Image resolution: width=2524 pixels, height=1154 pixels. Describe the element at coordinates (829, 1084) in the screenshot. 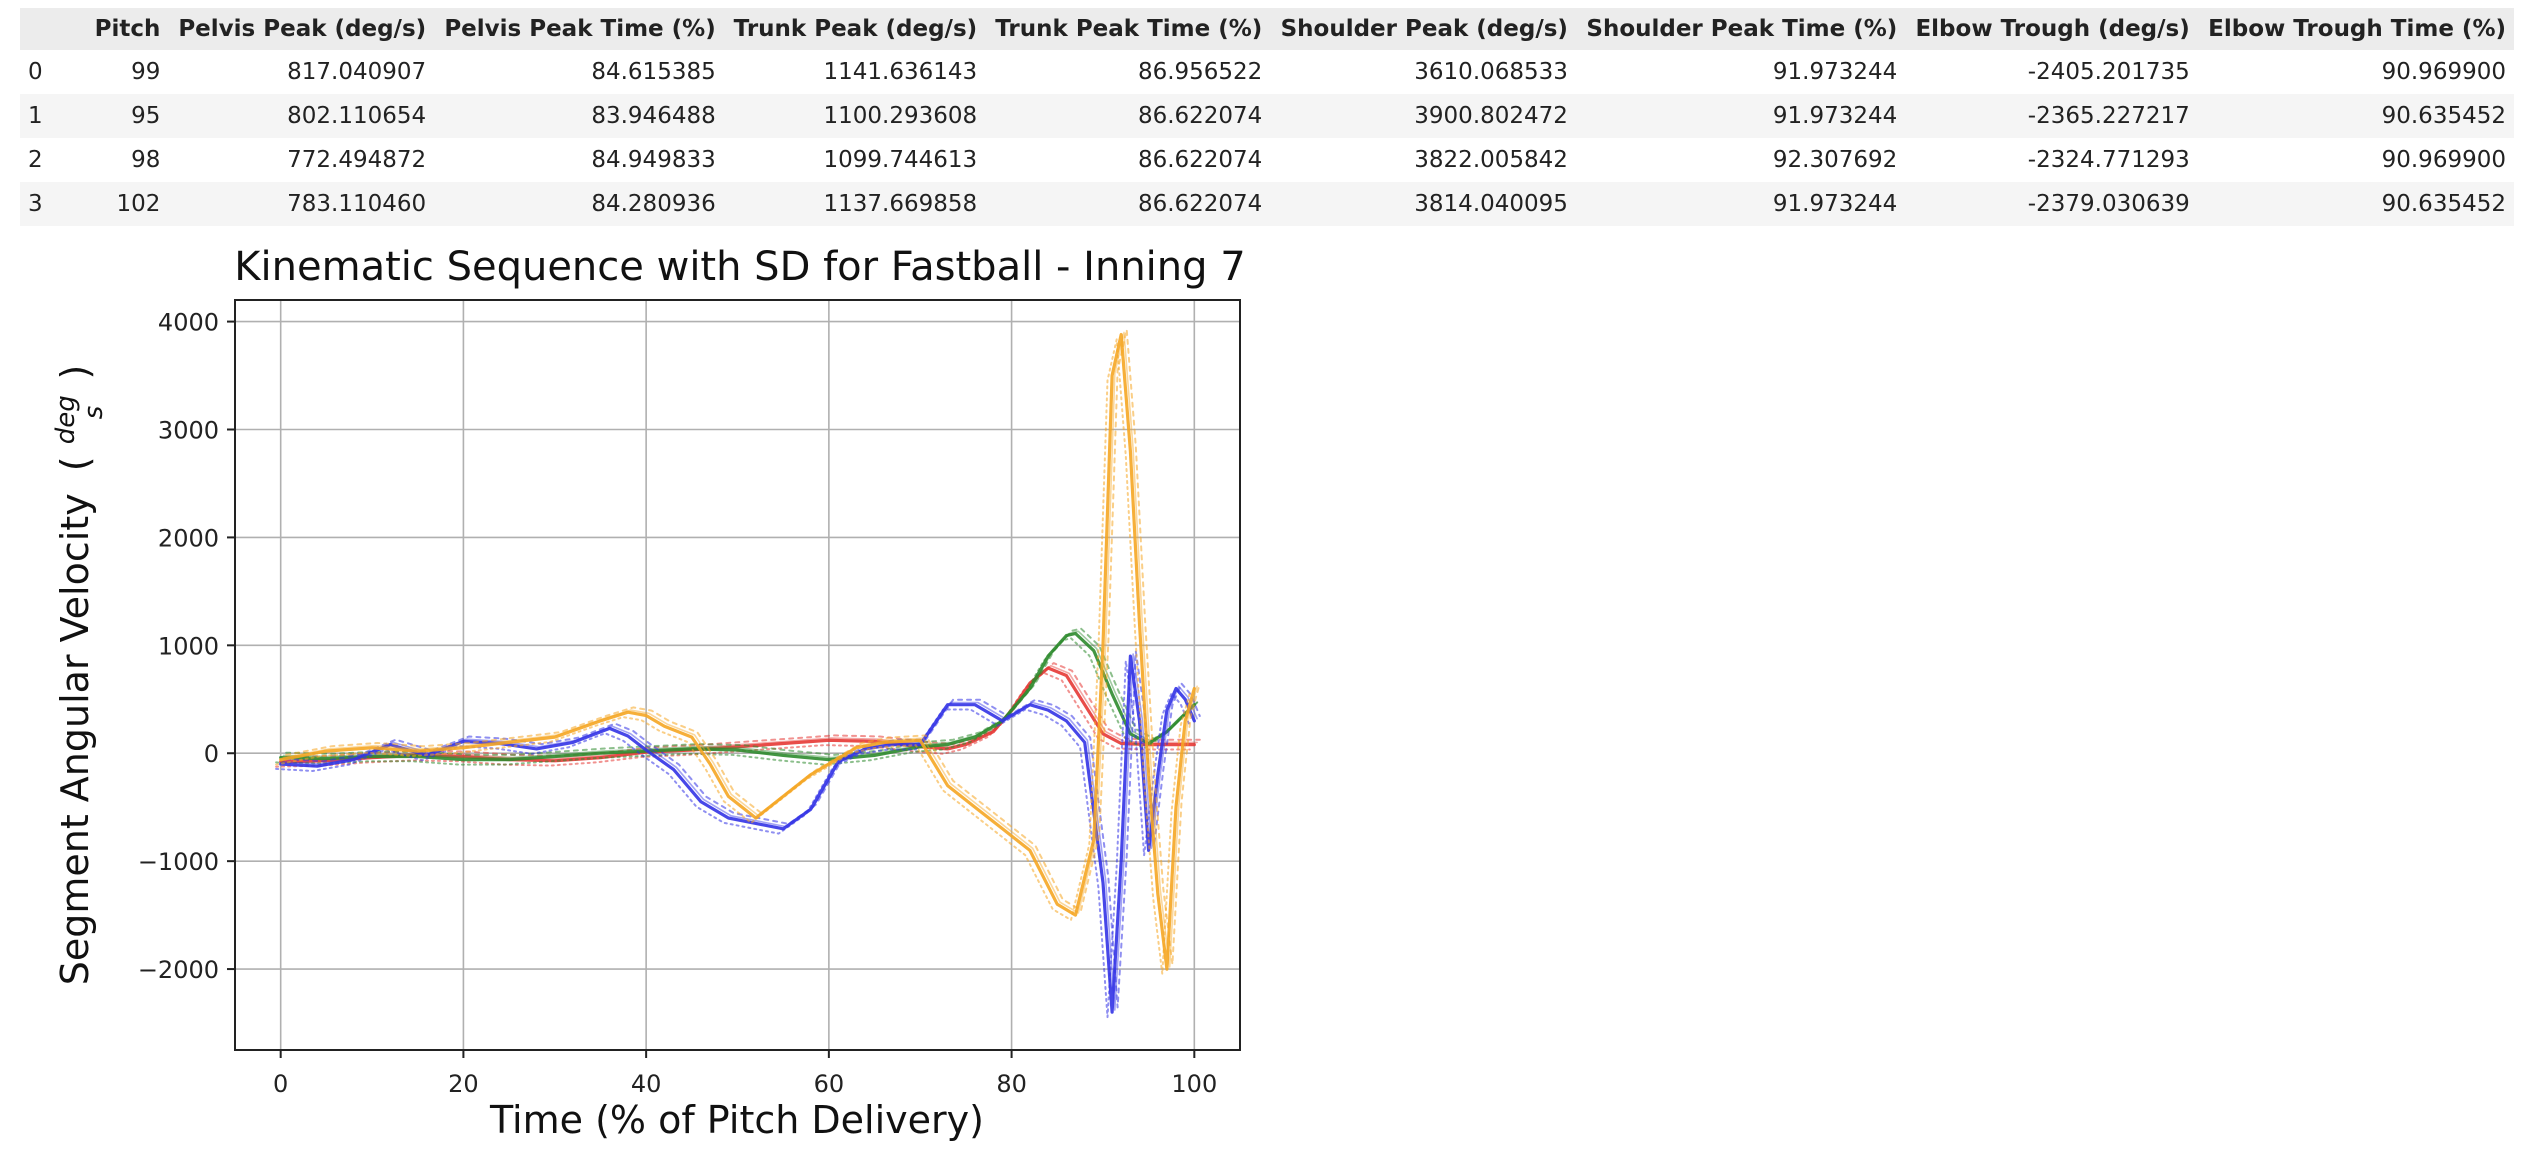

I see `x-tick-label: 60` at that location.